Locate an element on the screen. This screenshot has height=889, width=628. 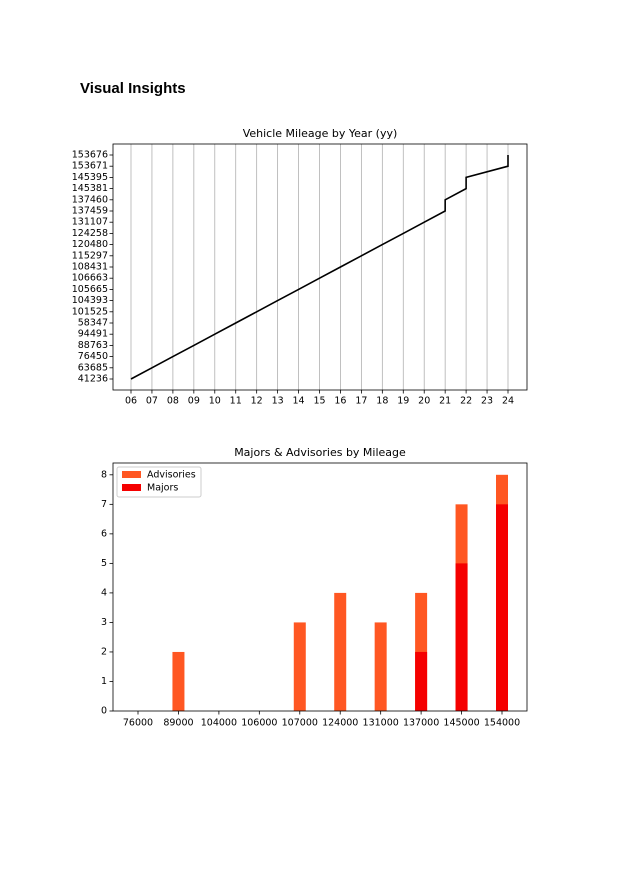
y-tick-label: 88763 is located at coordinates (93, 345).